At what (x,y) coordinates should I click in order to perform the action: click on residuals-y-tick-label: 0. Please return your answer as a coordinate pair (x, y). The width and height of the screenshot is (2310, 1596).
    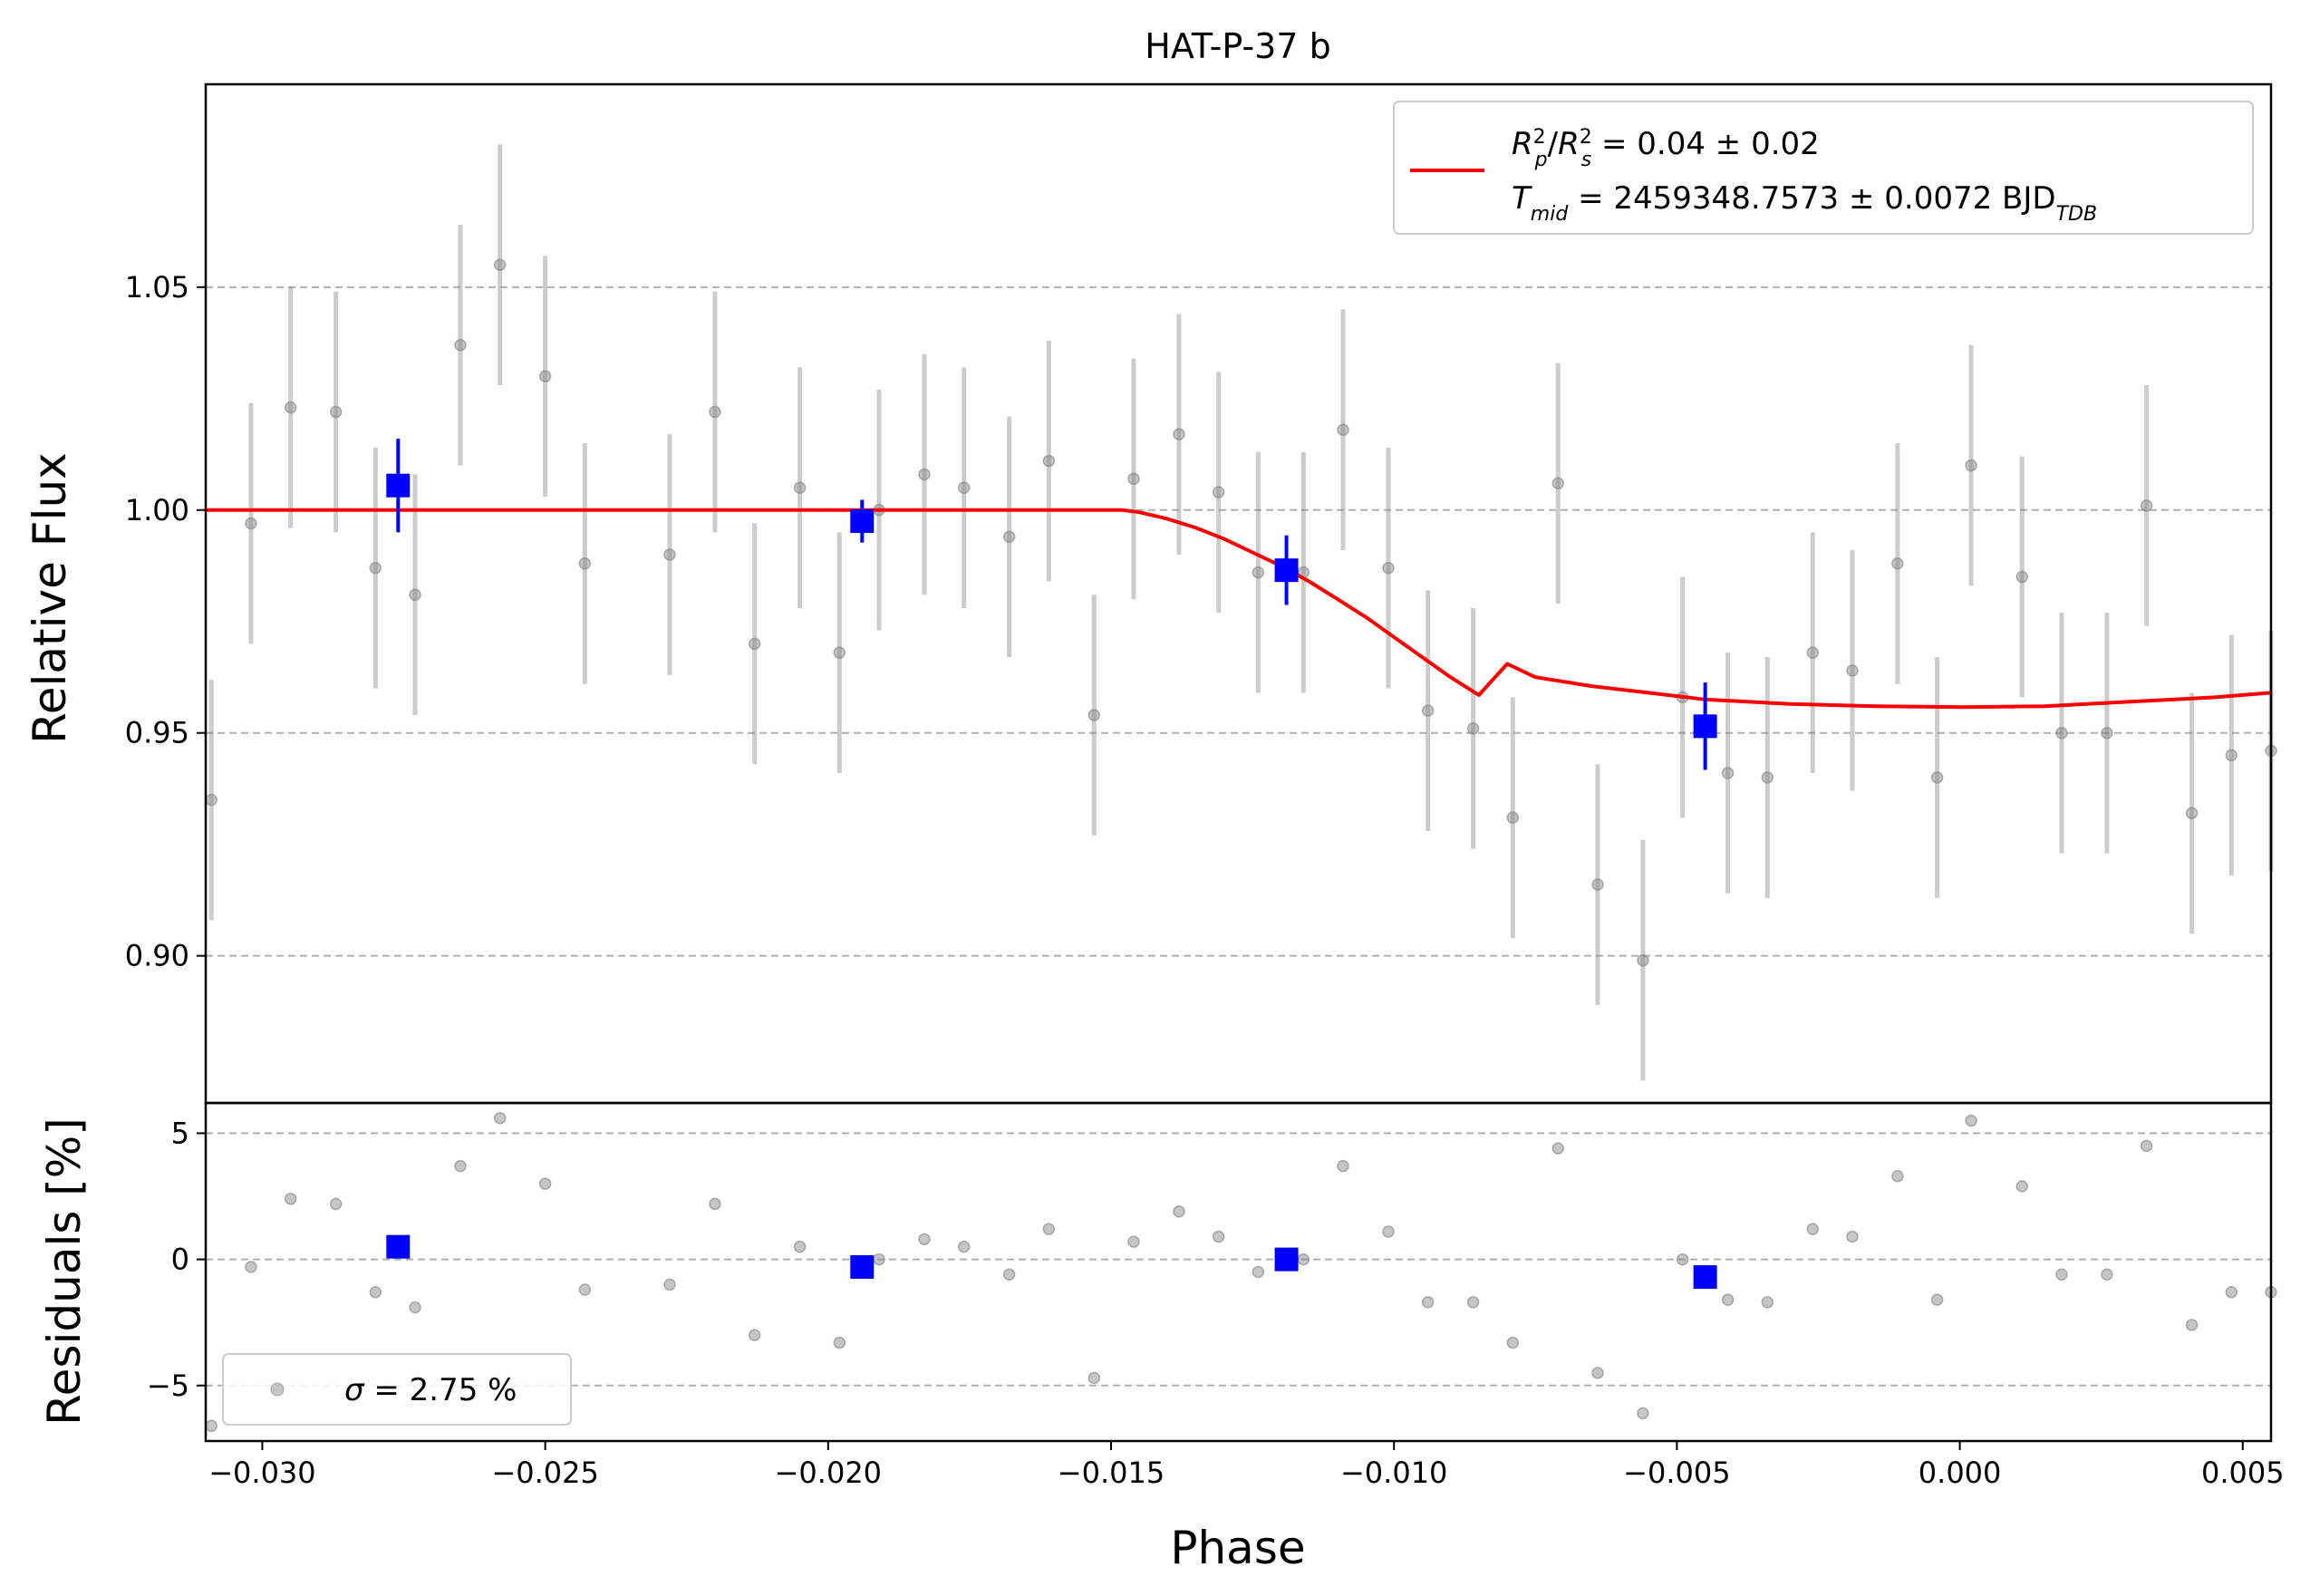
    Looking at the image, I should click on (180, 1260).